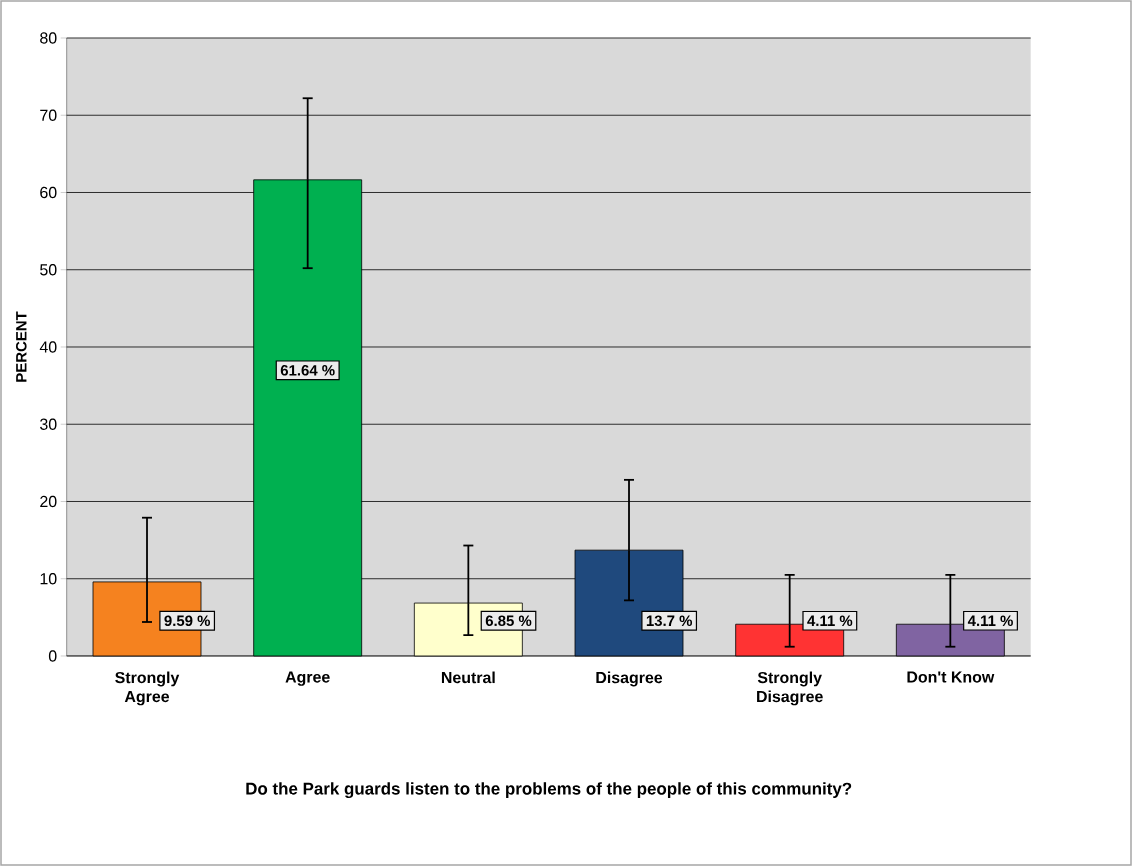  I want to click on x-tick-label: Strongly Disagree, so click(790, 688).